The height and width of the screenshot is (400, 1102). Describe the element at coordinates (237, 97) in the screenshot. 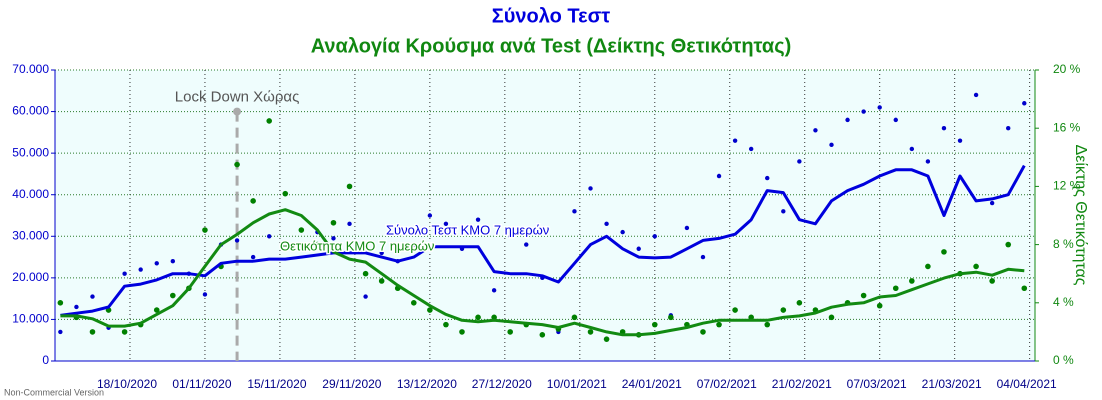

I see `annotation-label: Lock Down Χώρας` at that location.